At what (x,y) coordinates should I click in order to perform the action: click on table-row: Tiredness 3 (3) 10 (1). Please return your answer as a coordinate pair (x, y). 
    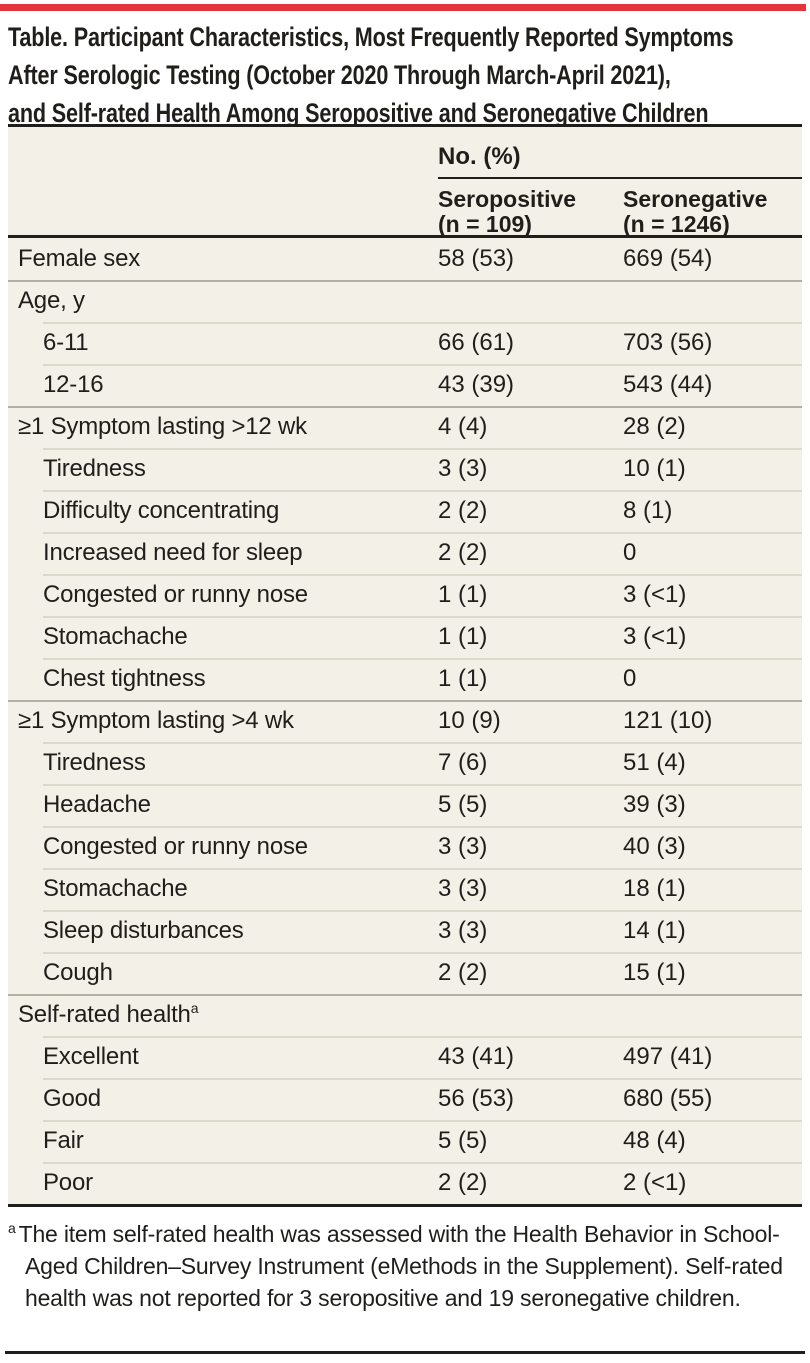
    Looking at the image, I should click on (405, 469).